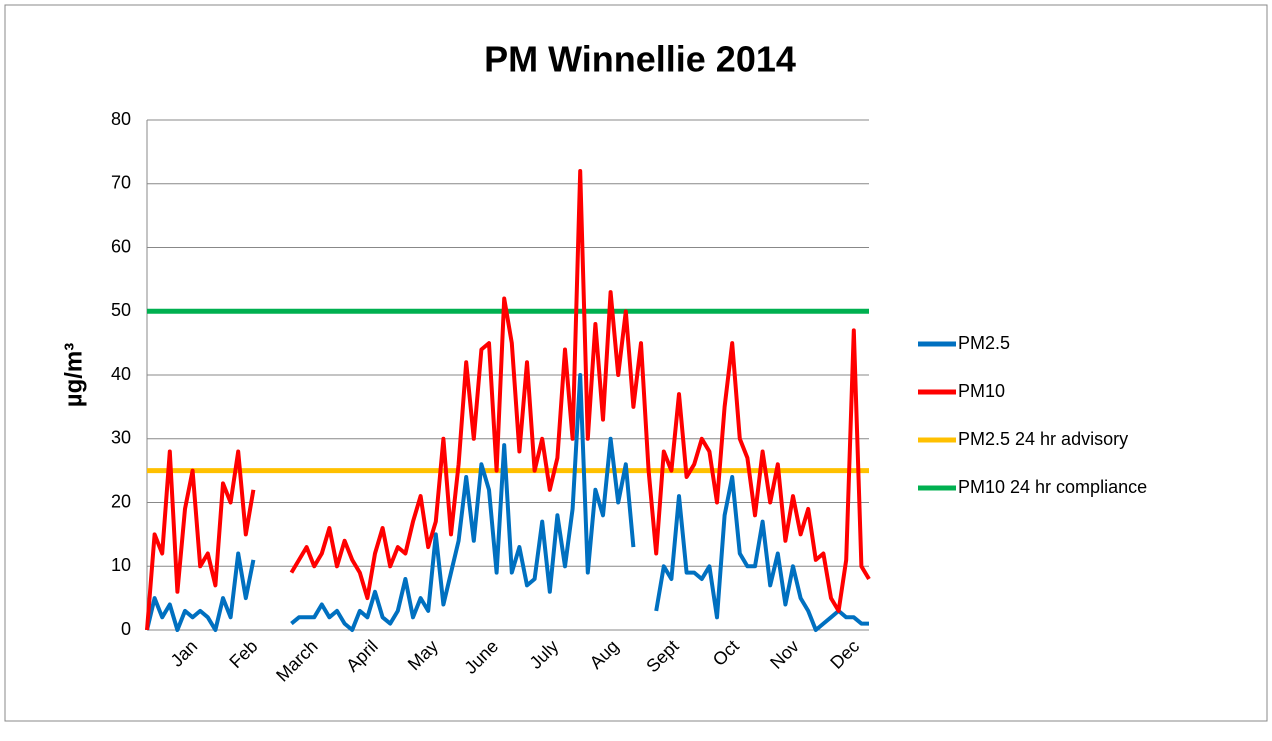 The width and height of the screenshot is (1272, 741). Describe the element at coordinates (640, 59) in the screenshot. I see `chart-title: PM Winnellie 2014` at that location.